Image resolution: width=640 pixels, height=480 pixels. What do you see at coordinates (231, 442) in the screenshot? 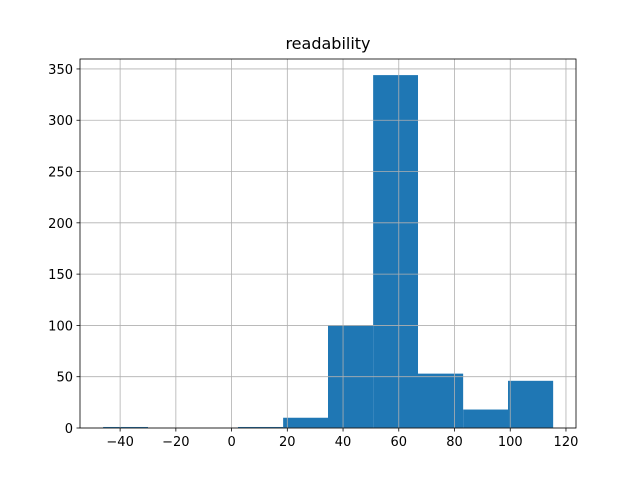
I see `x-tick-label: 0` at bounding box center [231, 442].